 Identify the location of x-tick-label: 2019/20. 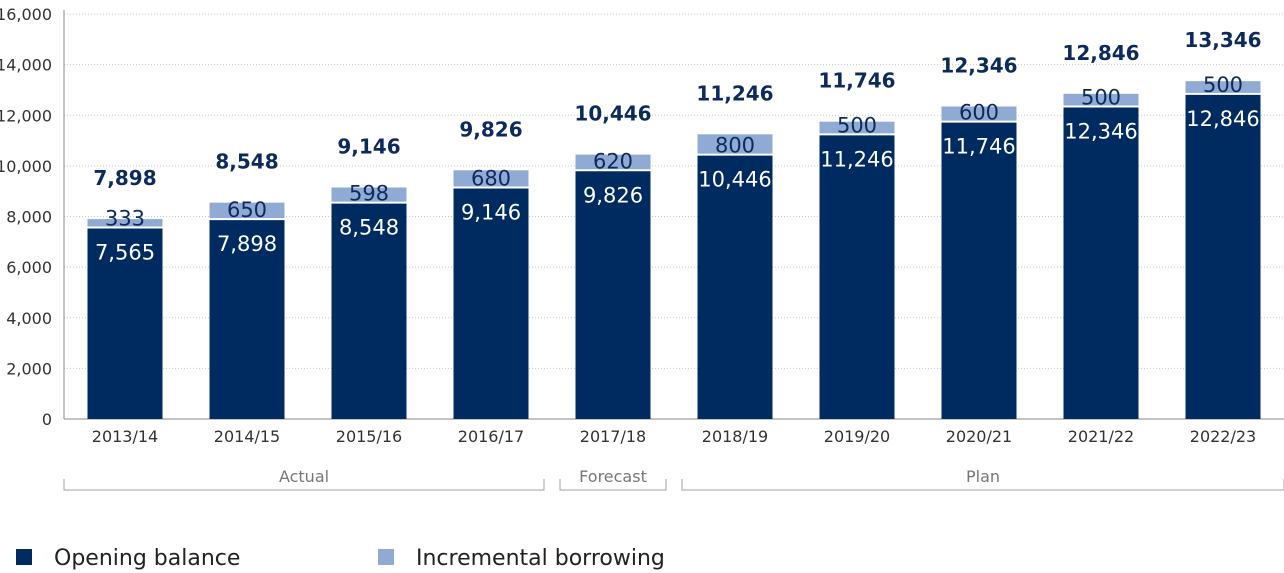
(857, 436).